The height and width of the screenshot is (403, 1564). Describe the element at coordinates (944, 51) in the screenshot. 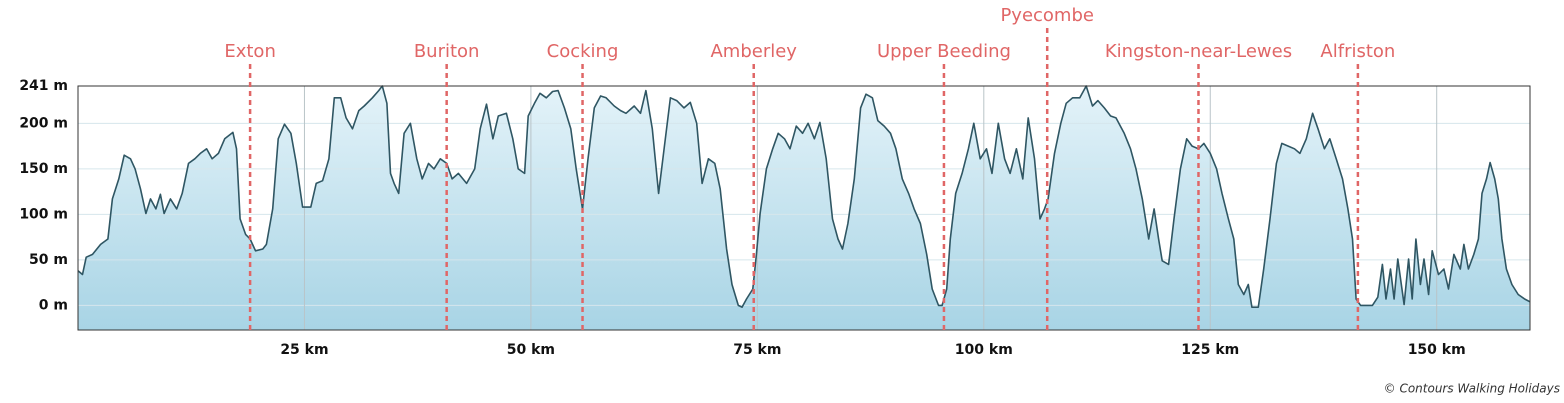

I see `waypoint-label: Upper Beeding` at that location.